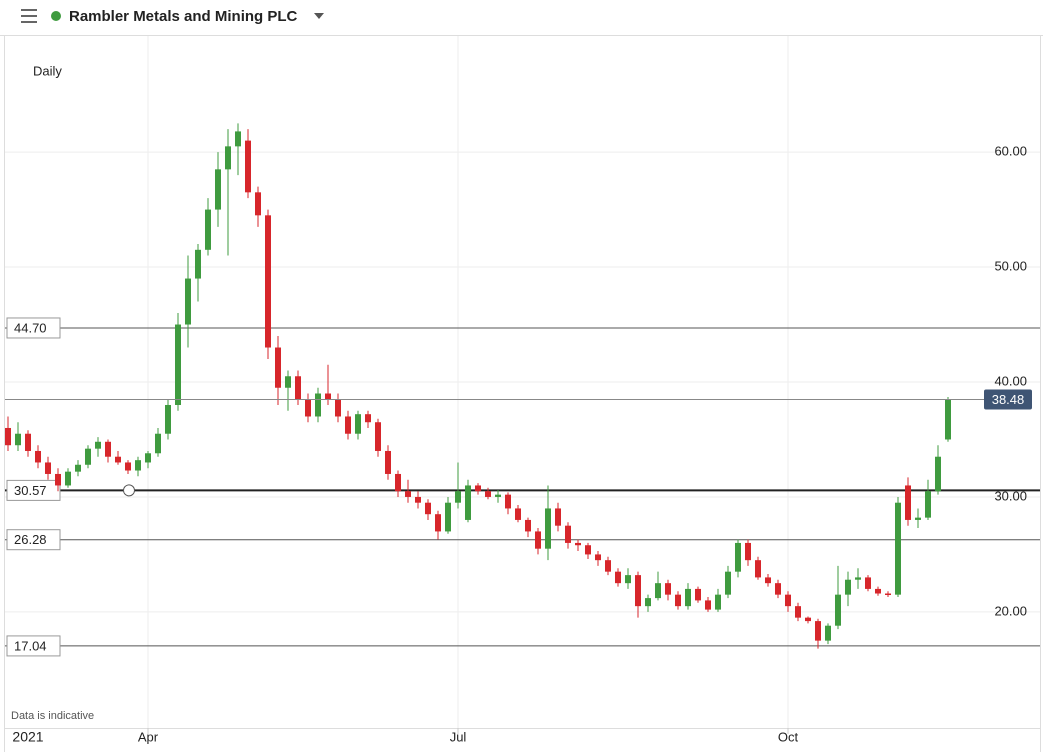  Describe the element at coordinates (30, 327) in the screenshot. I see `level-label: 44.70` at that location.